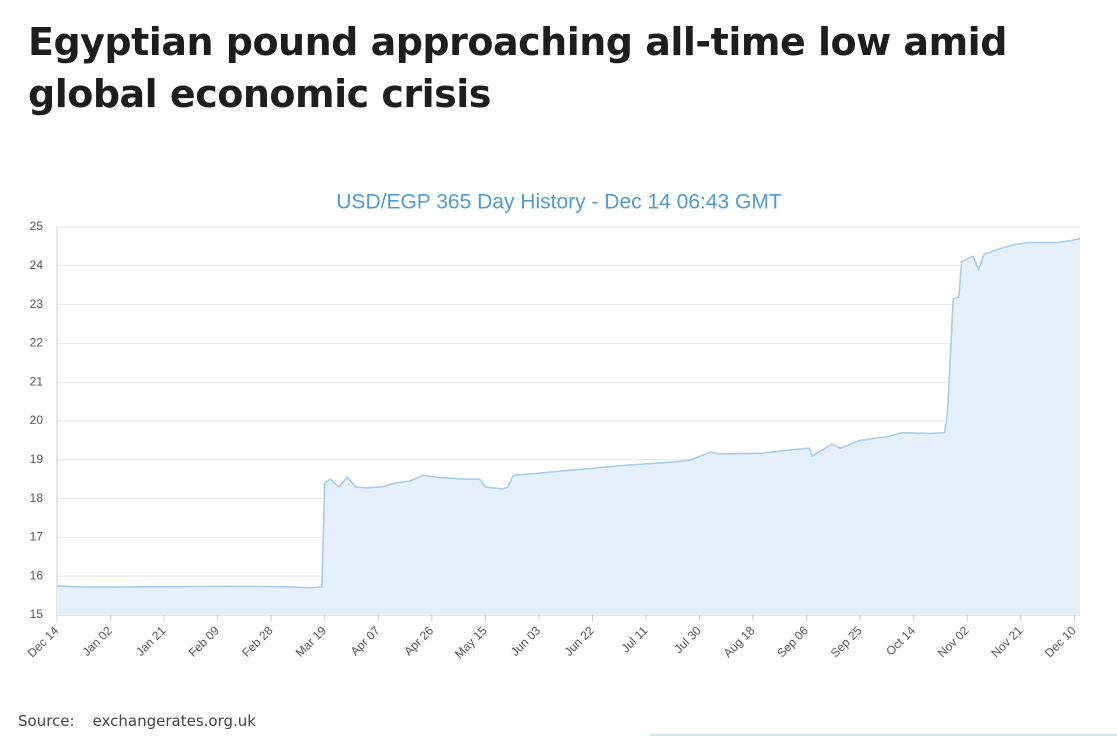  I want to click on x-tick-label: Feb 28, so click(257, 641).